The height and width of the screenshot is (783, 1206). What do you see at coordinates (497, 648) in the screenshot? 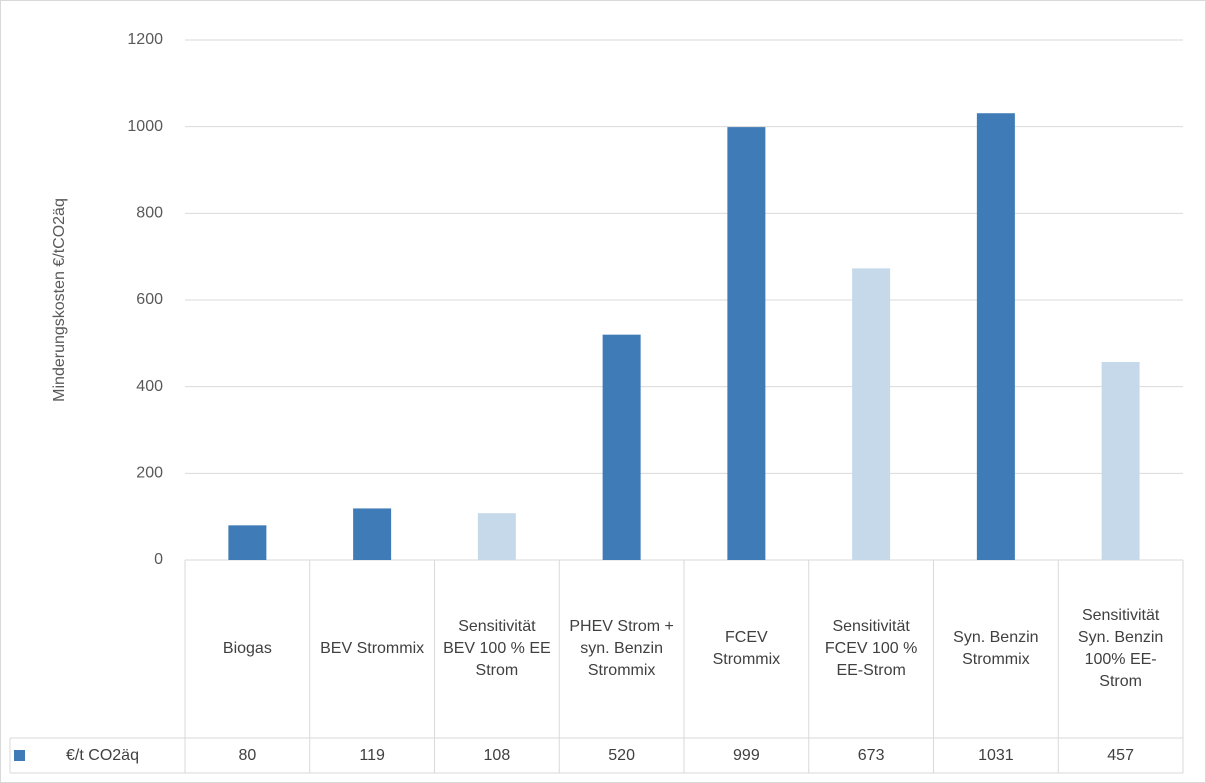
I see `category-label: Sensitivität BEV 100 % EE Strom` at bounding box center [497, 648].